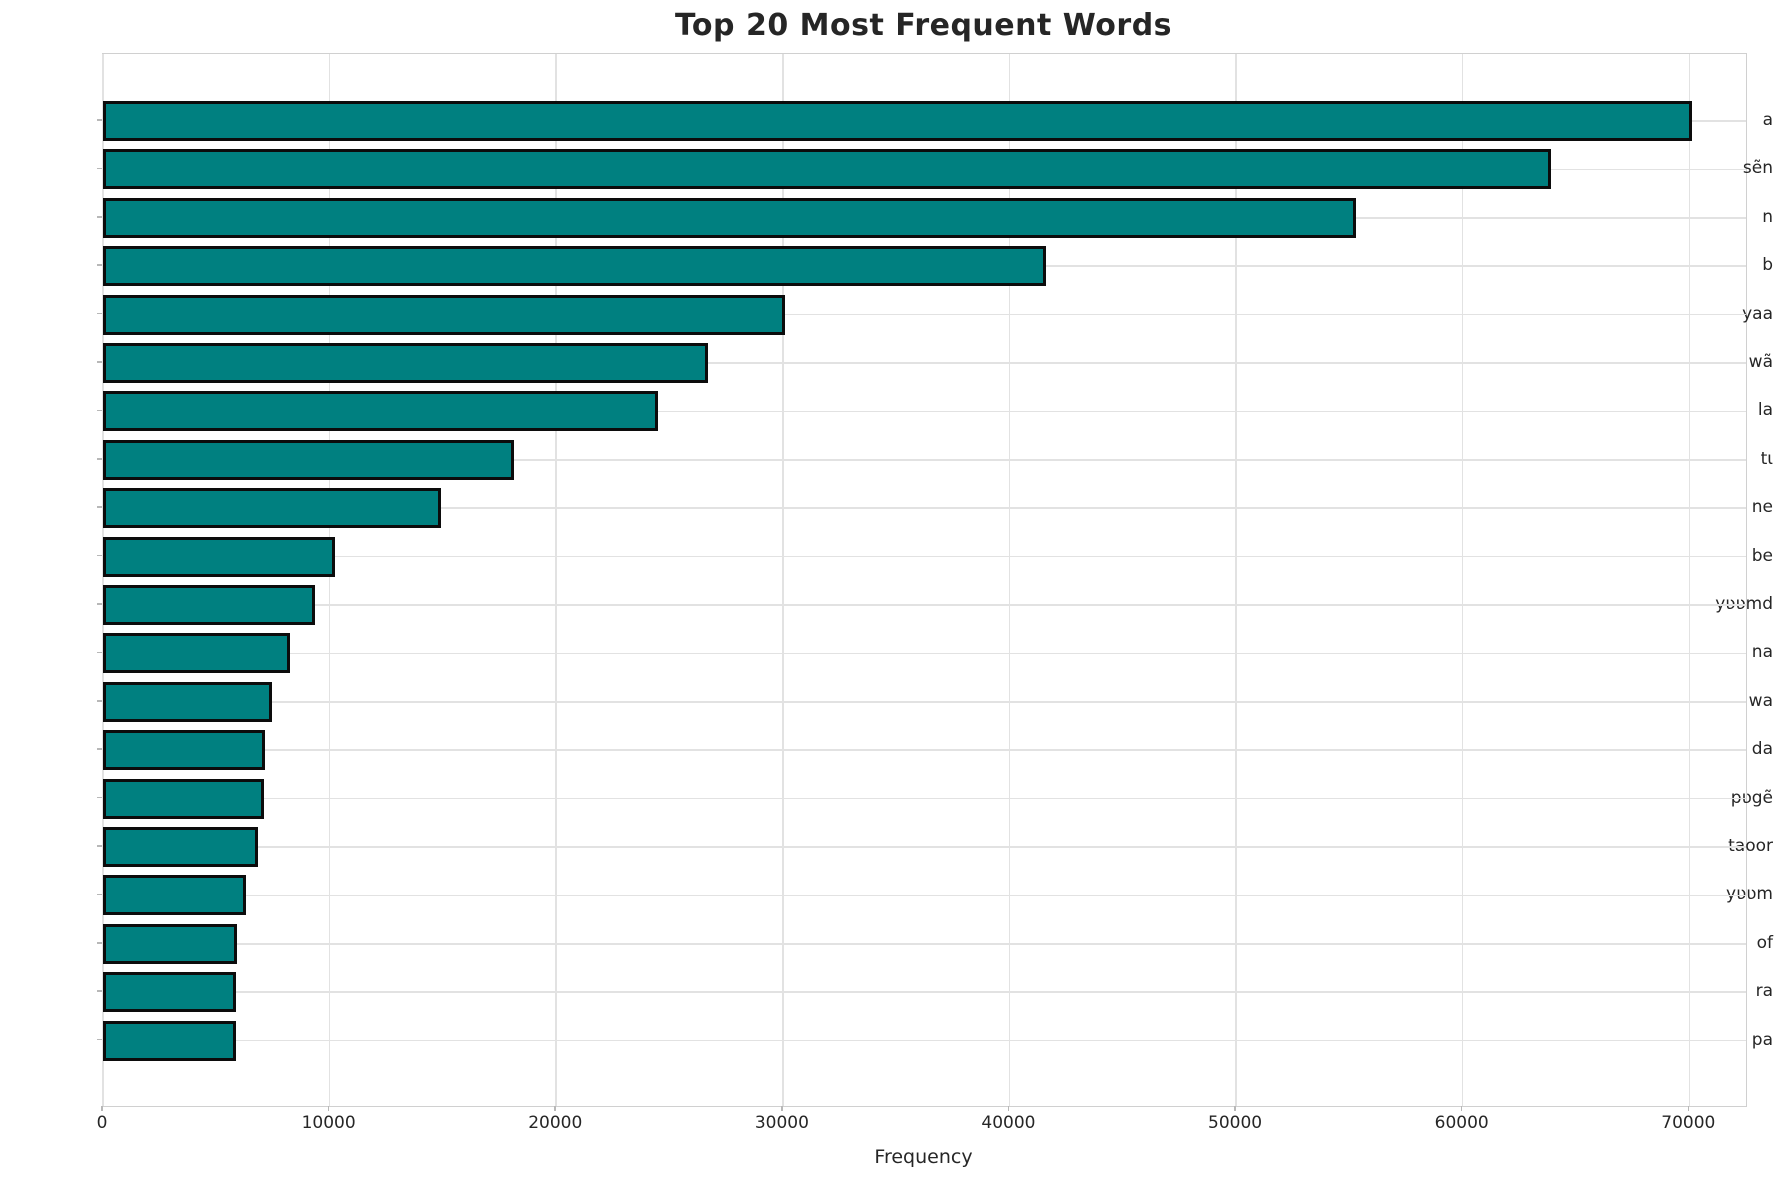 The height and width of the screenshot is (1185, 1785). I want to click on y-tick-label: b, so click(1767, 265).